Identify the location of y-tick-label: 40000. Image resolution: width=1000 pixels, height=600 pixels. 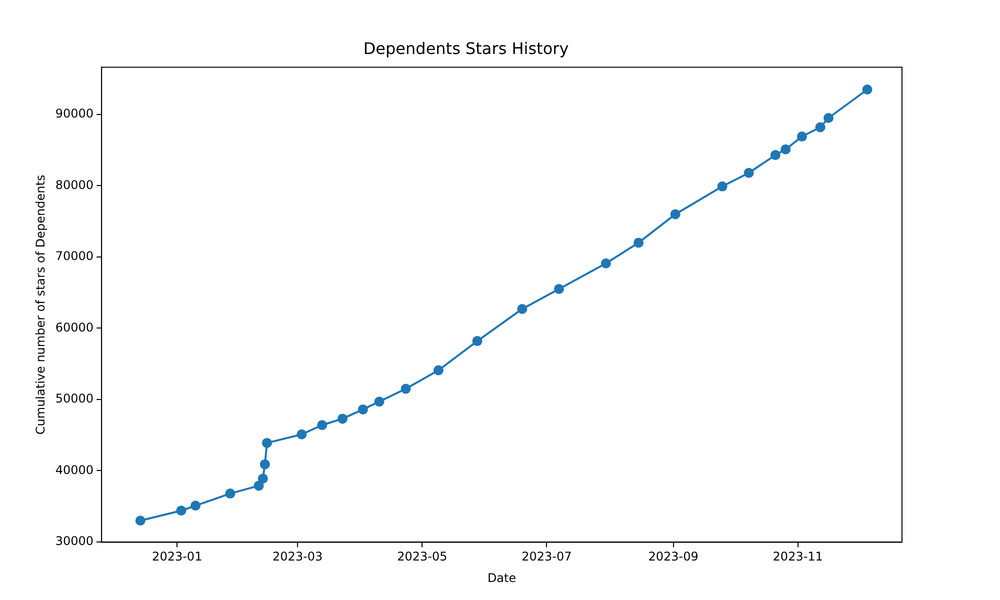
(74, 469).